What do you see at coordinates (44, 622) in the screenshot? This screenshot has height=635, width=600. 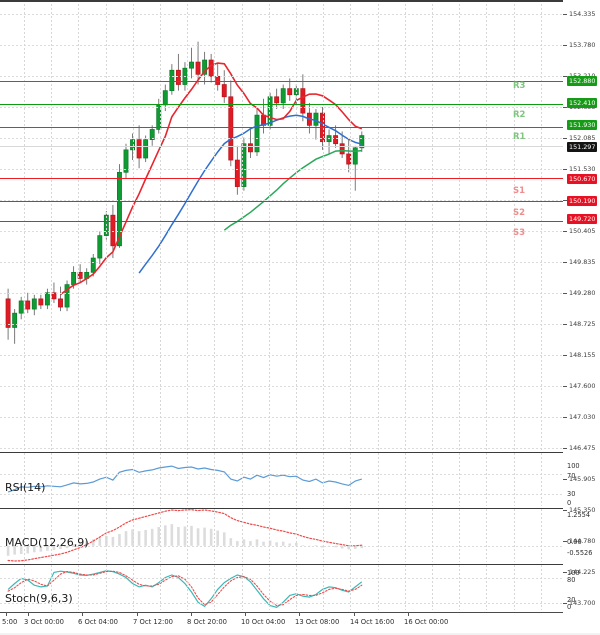 I see `time-tick-label: 3 Oct 00:00` at bounding box center [44, 622].